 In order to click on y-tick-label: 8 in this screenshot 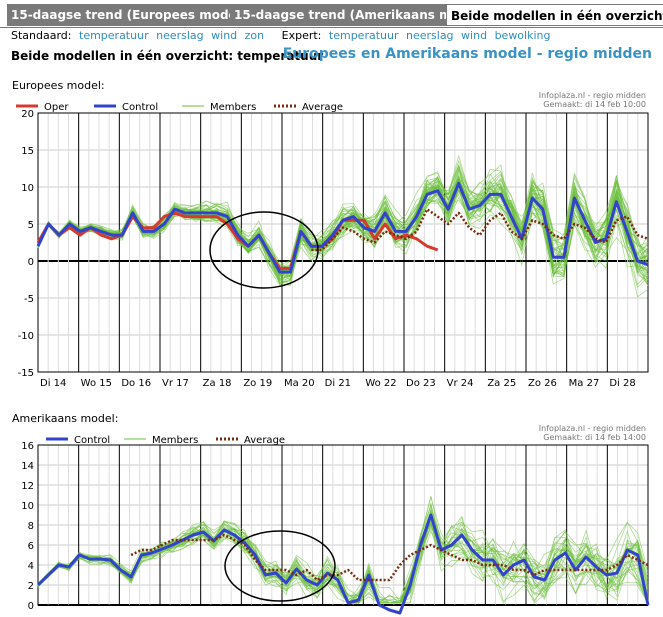, I will do `click(31, 526)`.